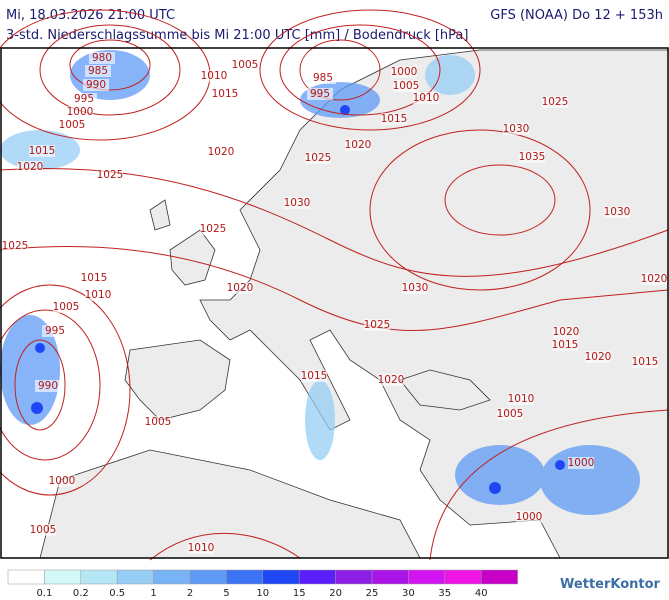  Describe the element at coordinates (444, 593) in the screenshot. I see `legend-label: 35` at that location.